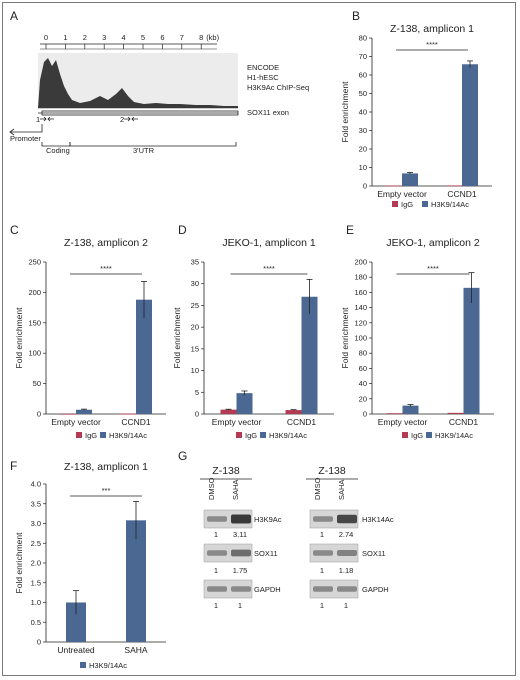 Image resolution: width=520 pixels, height=680 pixels. I want to click on chart-title: JEKO-1, amplicon 2, so click(433, 243).